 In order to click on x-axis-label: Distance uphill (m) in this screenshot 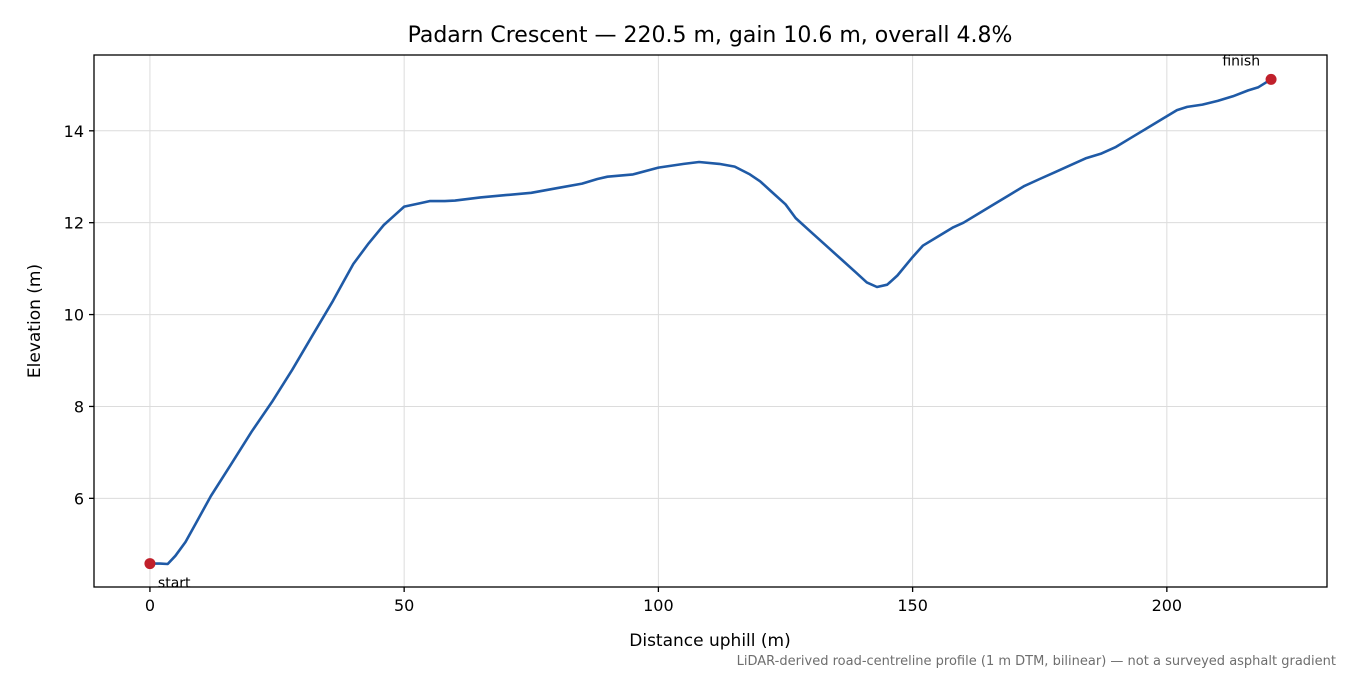, I will do `click(709, 641)`.